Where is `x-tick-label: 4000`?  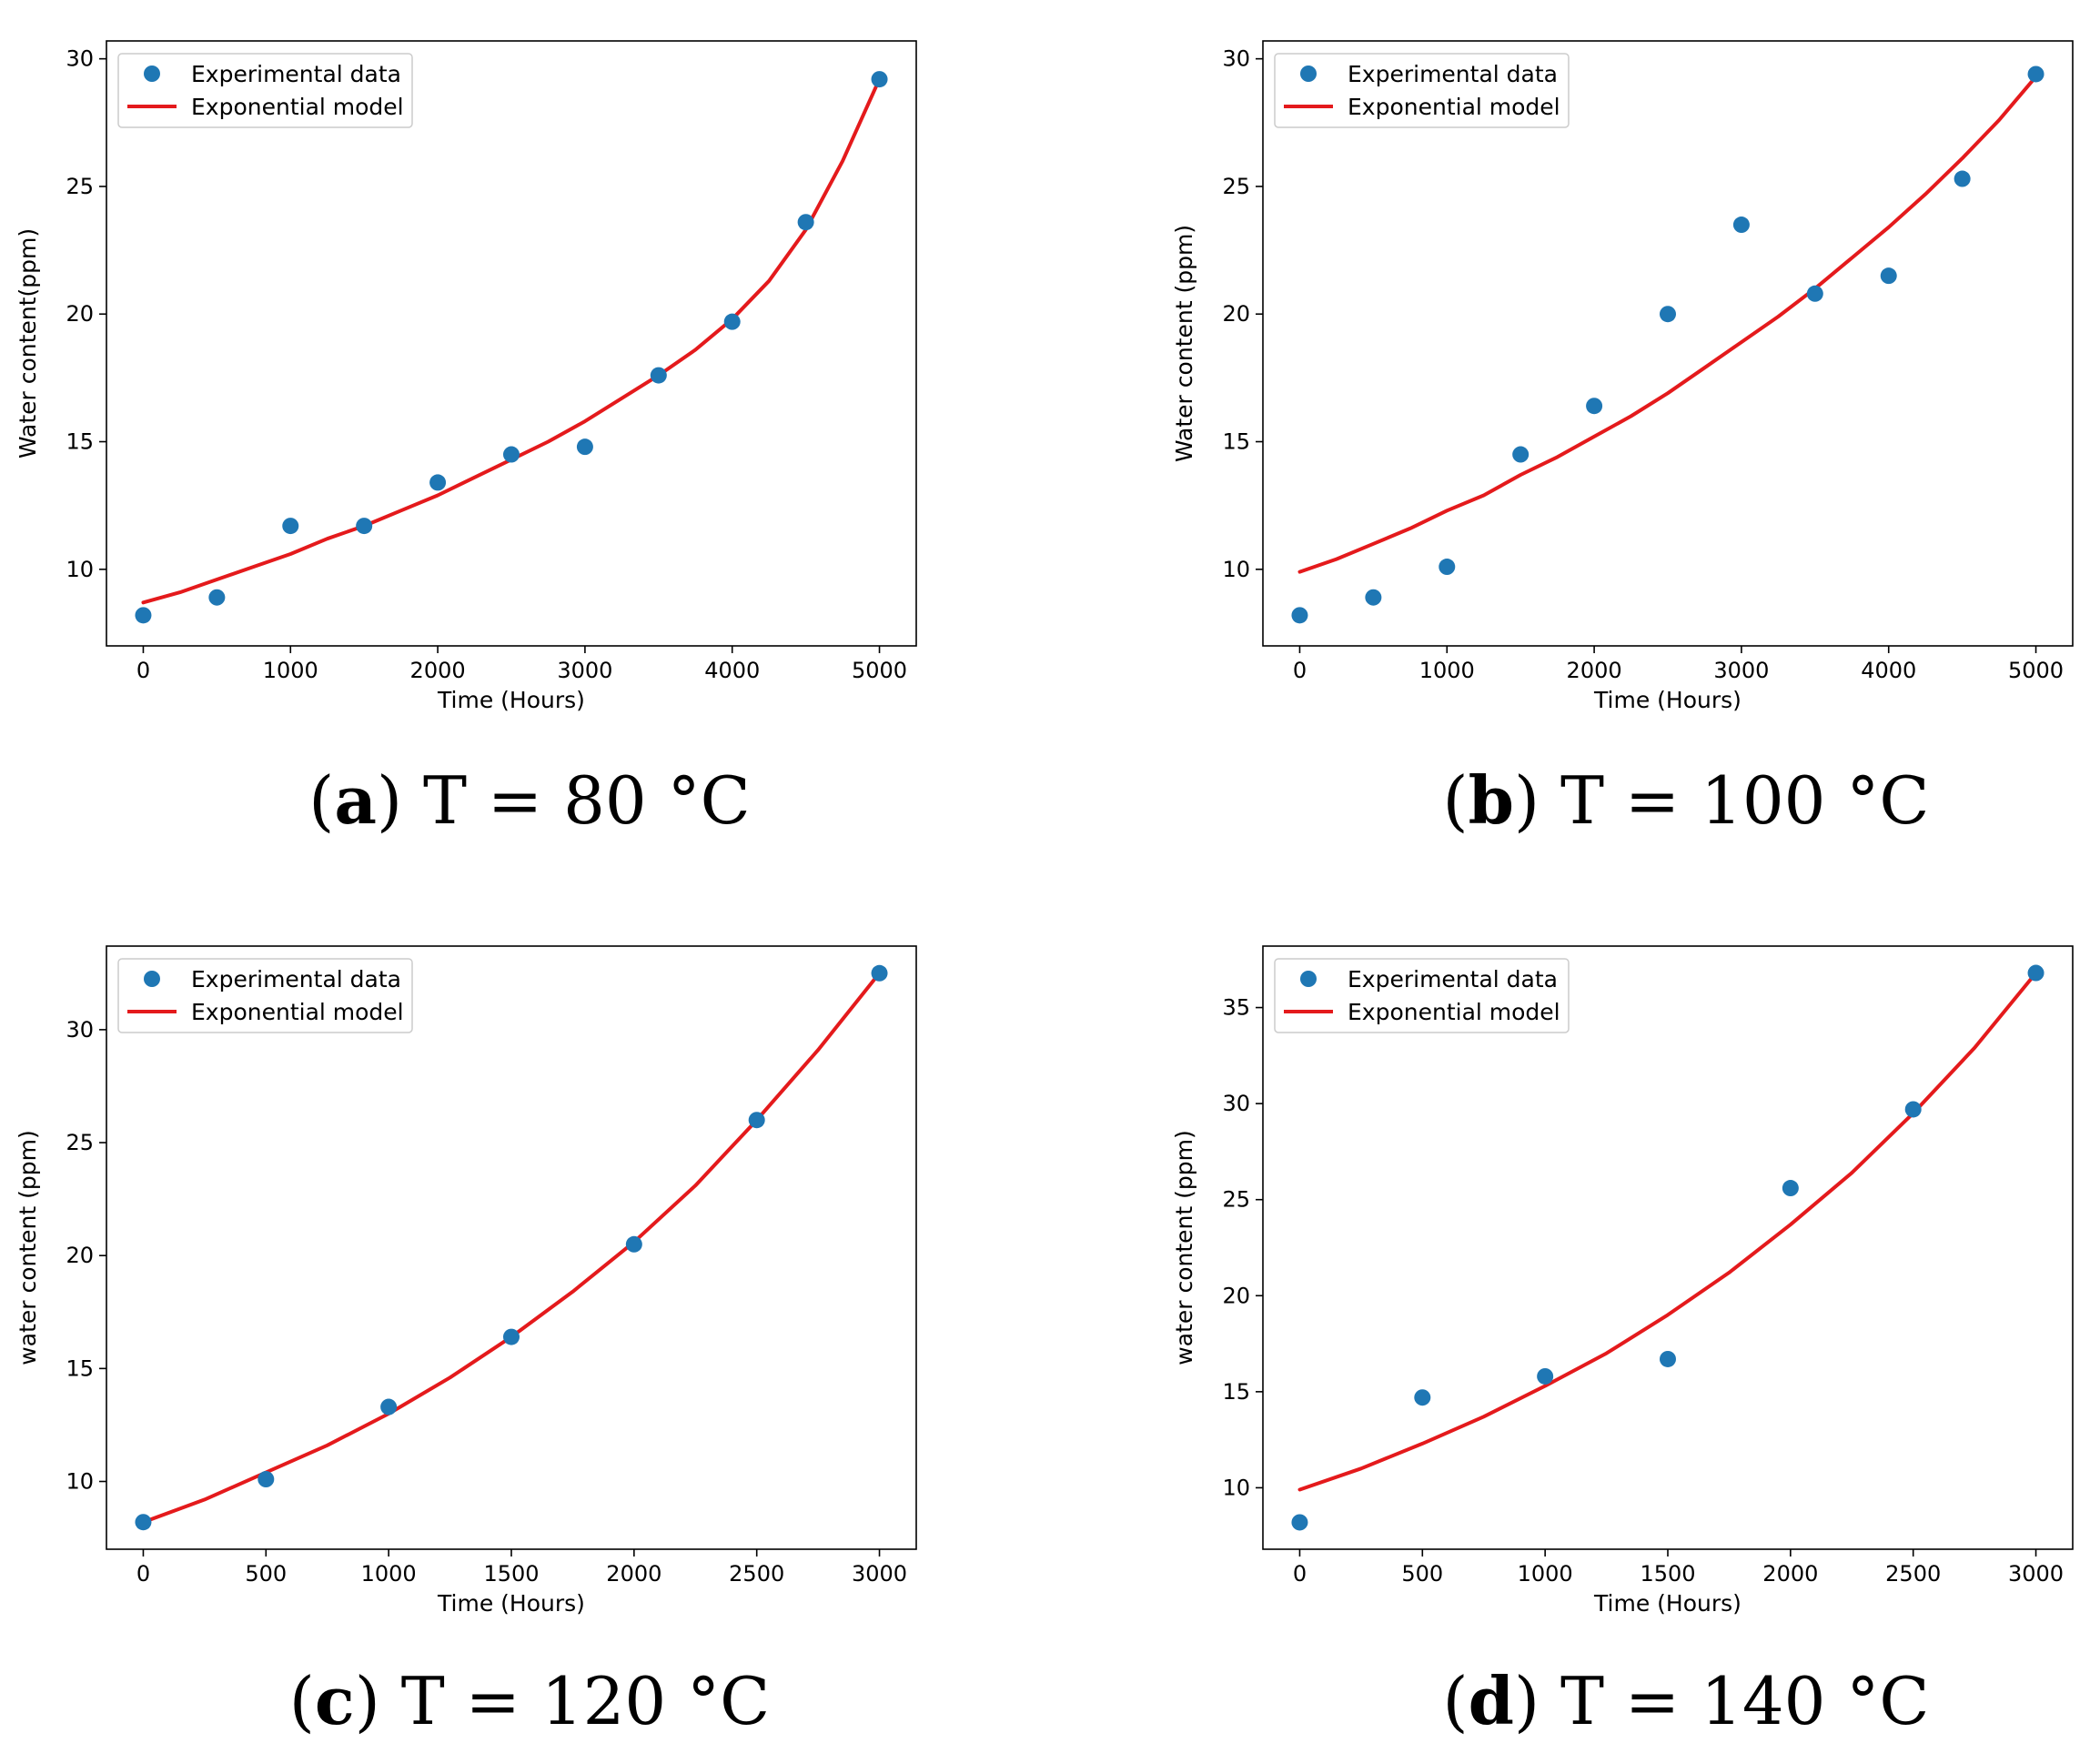 x-tick-label: 4000 is located at coordinates (1888, 670).